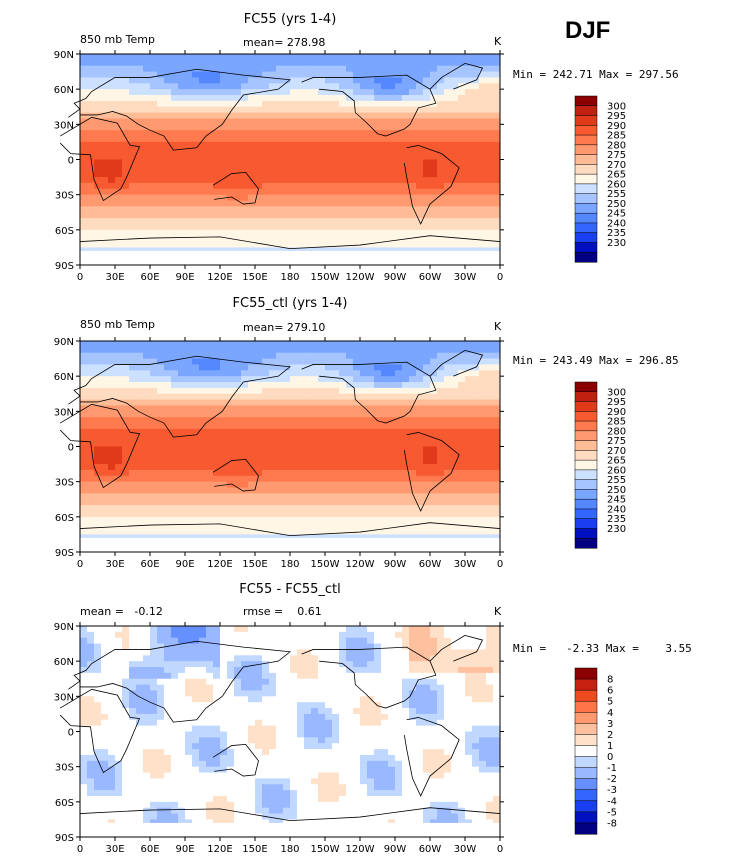 This screenshot has width=733, height=864. Describe the element at coordinates (290, 446) in the screenshot. I see `contour-field` at that location.